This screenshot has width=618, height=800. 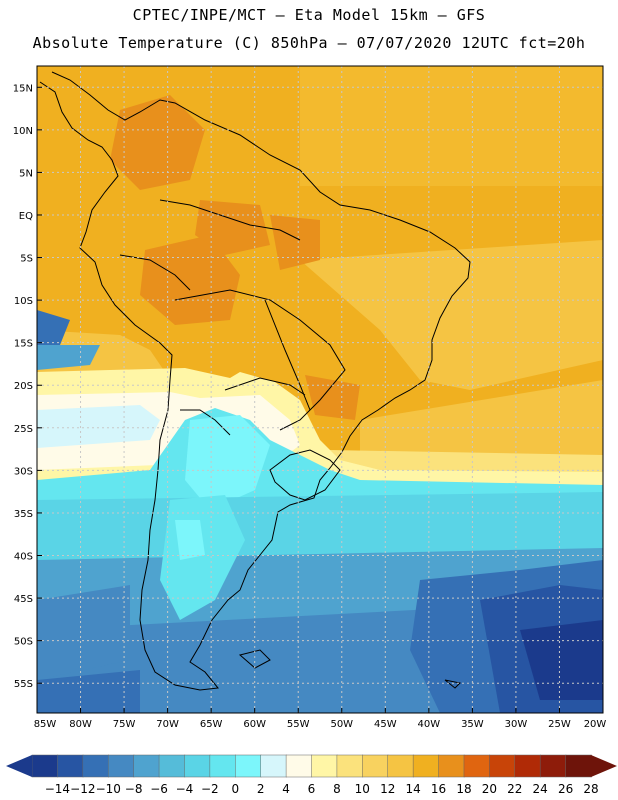 I want to click on lon-label: 65W, so click(x=211, y=724).